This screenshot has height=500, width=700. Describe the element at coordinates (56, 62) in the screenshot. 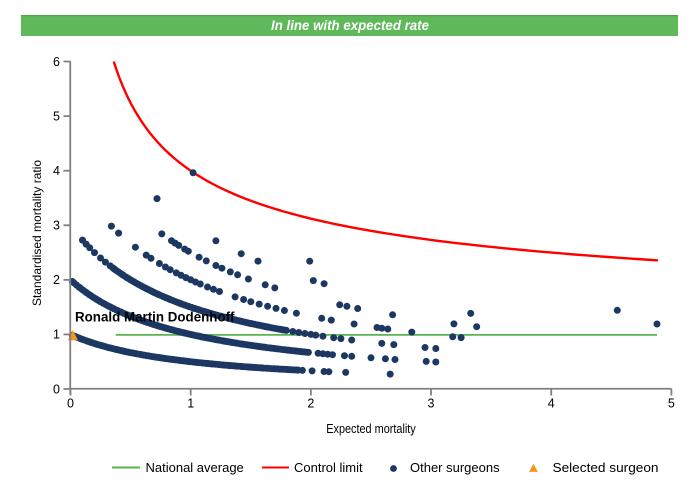

I see `svg-text: 6` at that location.